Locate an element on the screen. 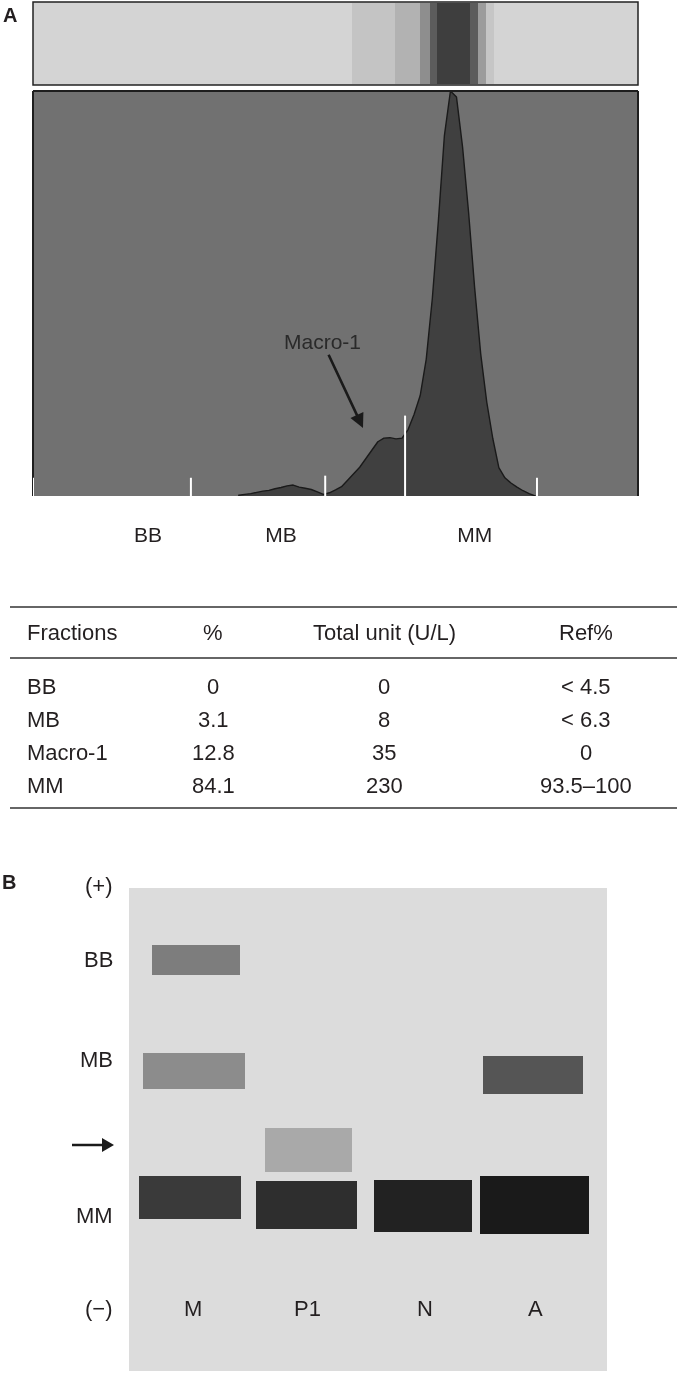 The image size is (677, 1396). text: A is located at coordinates (535, 1308).